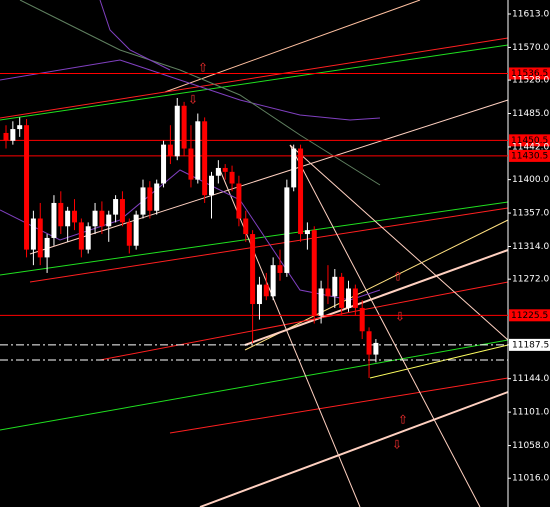 The height and width of the screenshot is (507, 550). I want to click on y-tick-label: 11144.0, so click(530, 379).